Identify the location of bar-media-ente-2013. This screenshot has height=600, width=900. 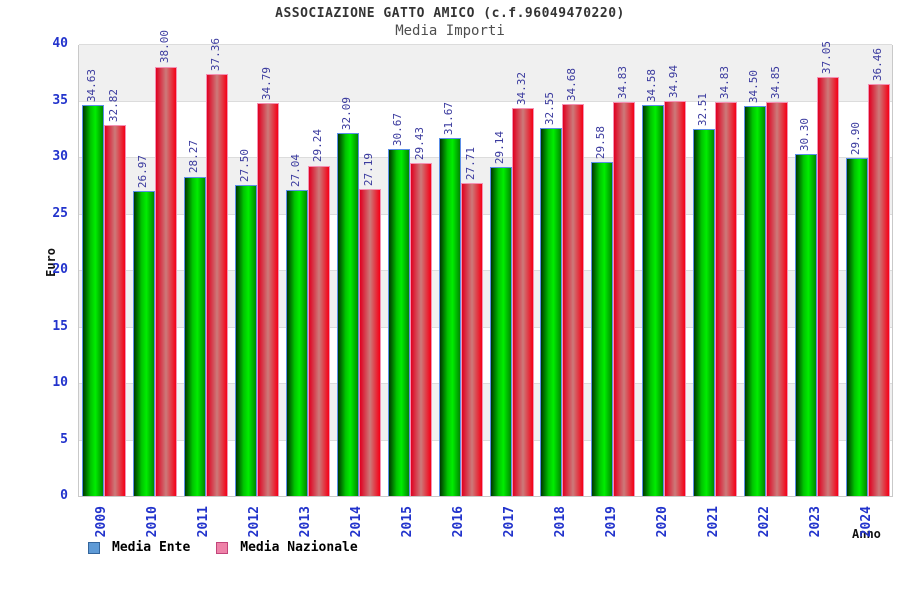
(296, 343).